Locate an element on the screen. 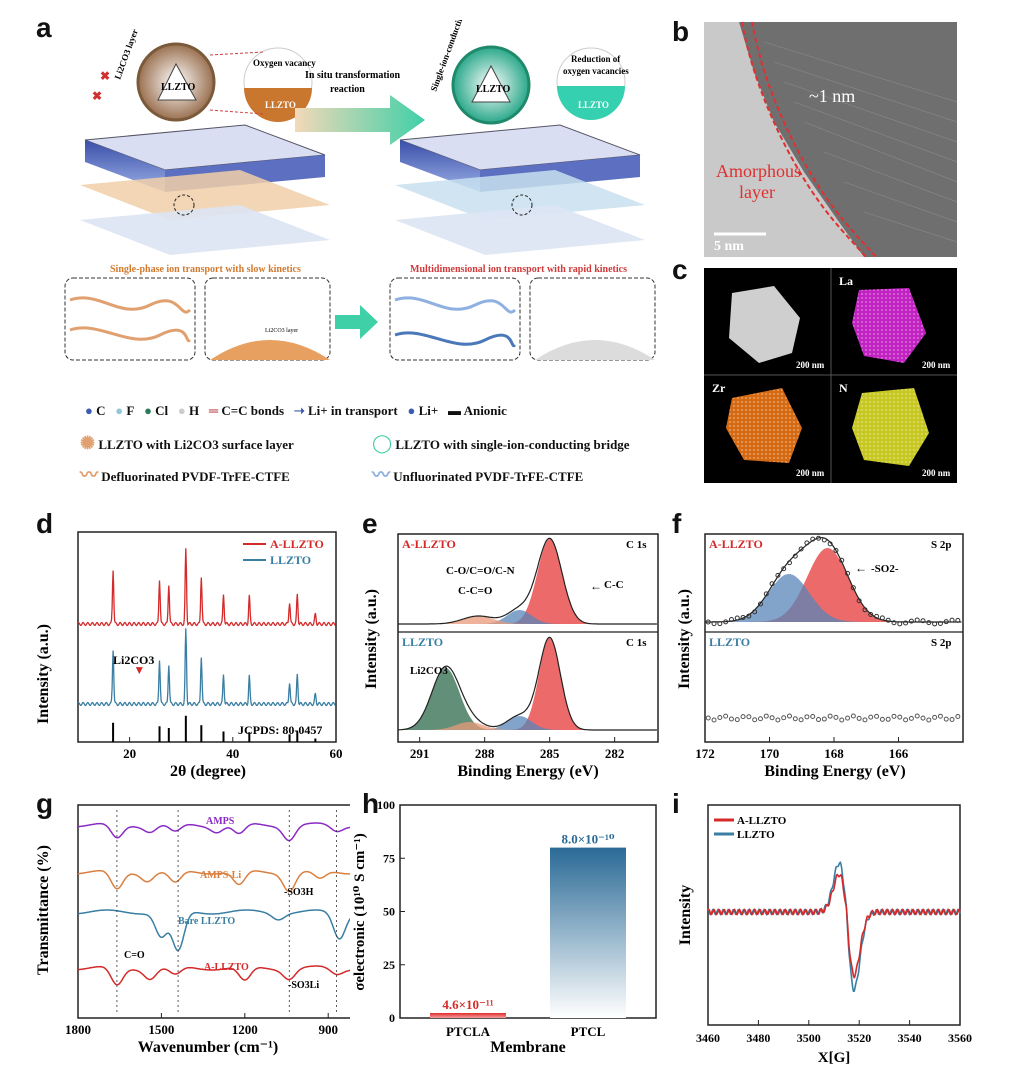  e-ylabel: Intensity (a.u.) is located at coordinates (371, 639).